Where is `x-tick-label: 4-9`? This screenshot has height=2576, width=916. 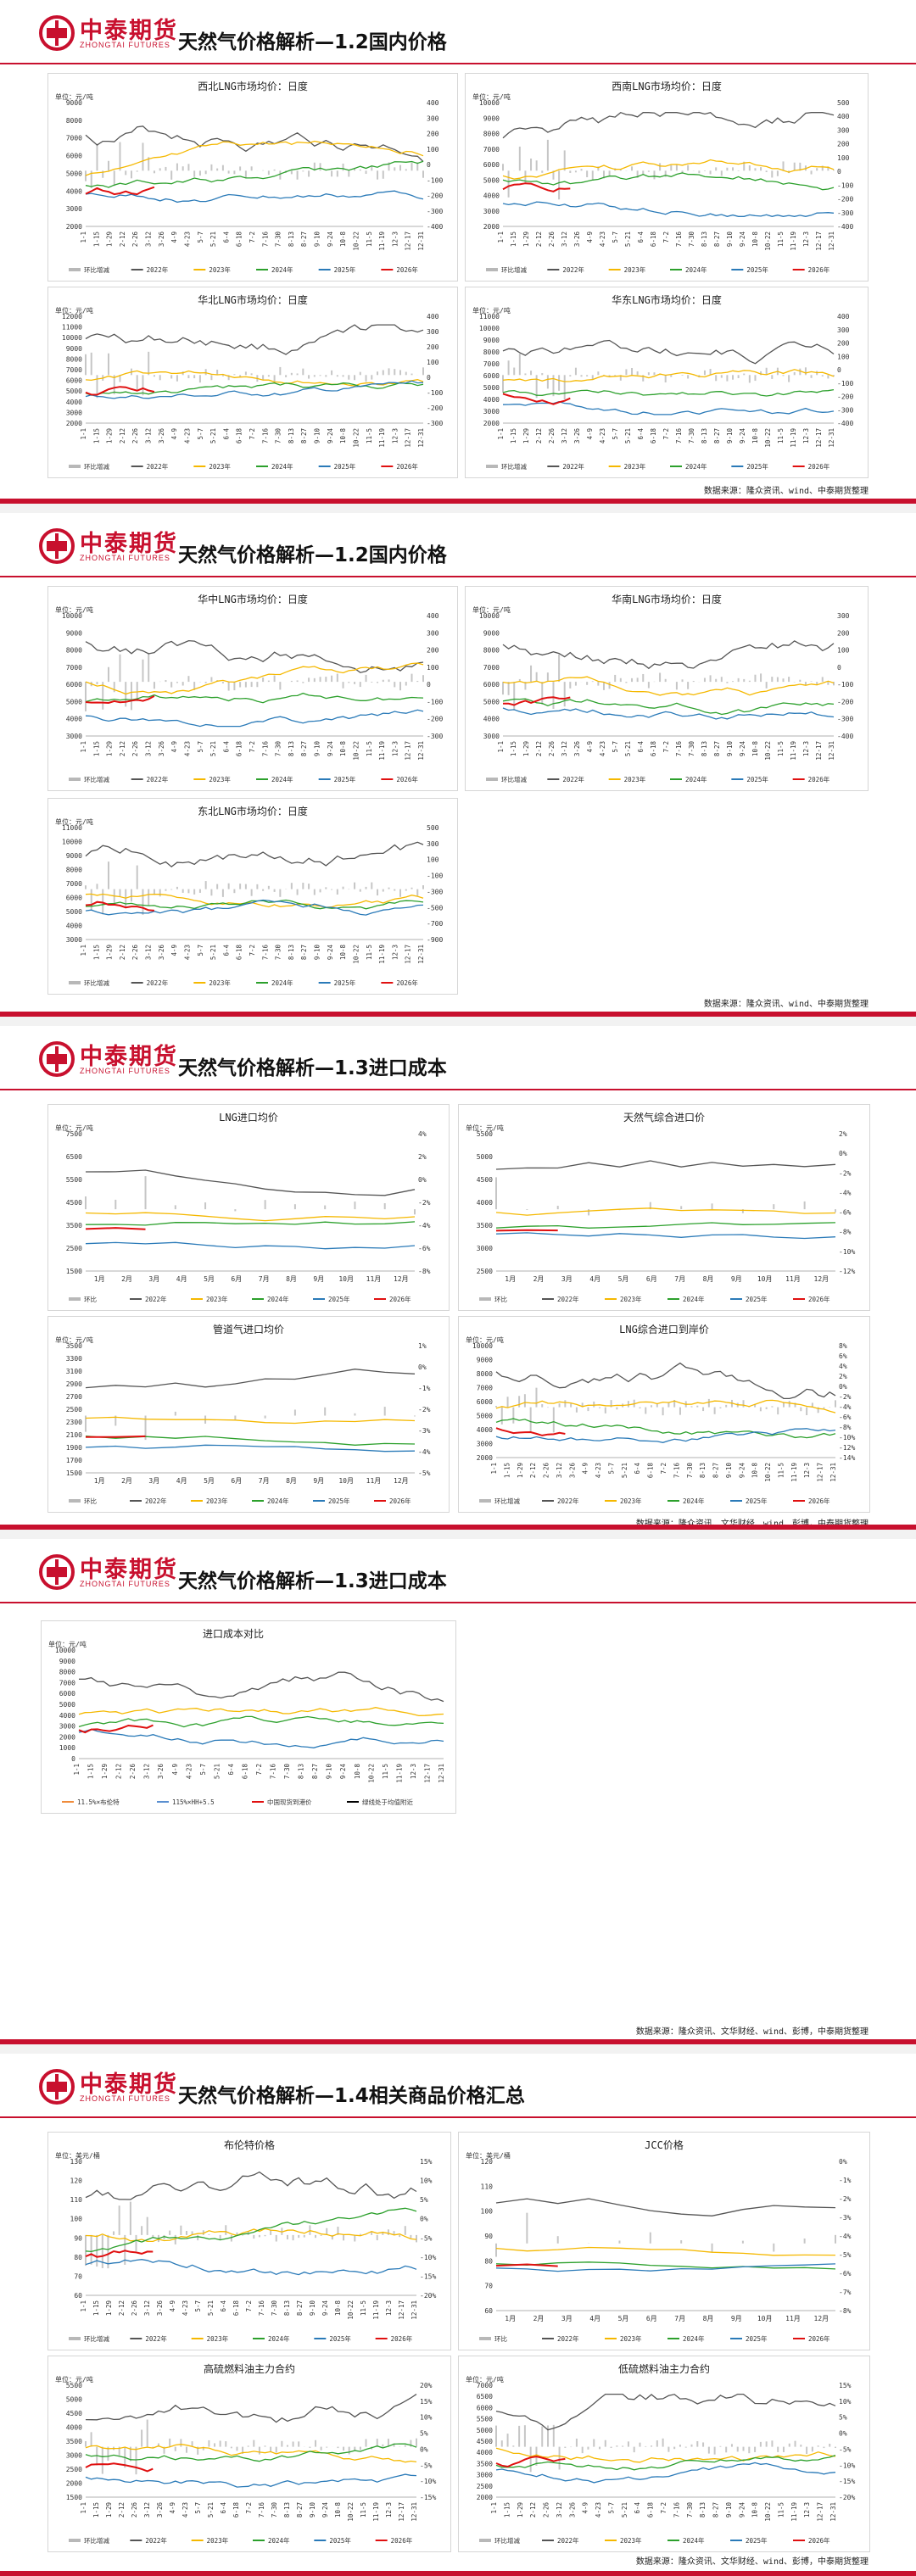
x-tick-label: 4-9 is located at coordinates (590, 434).